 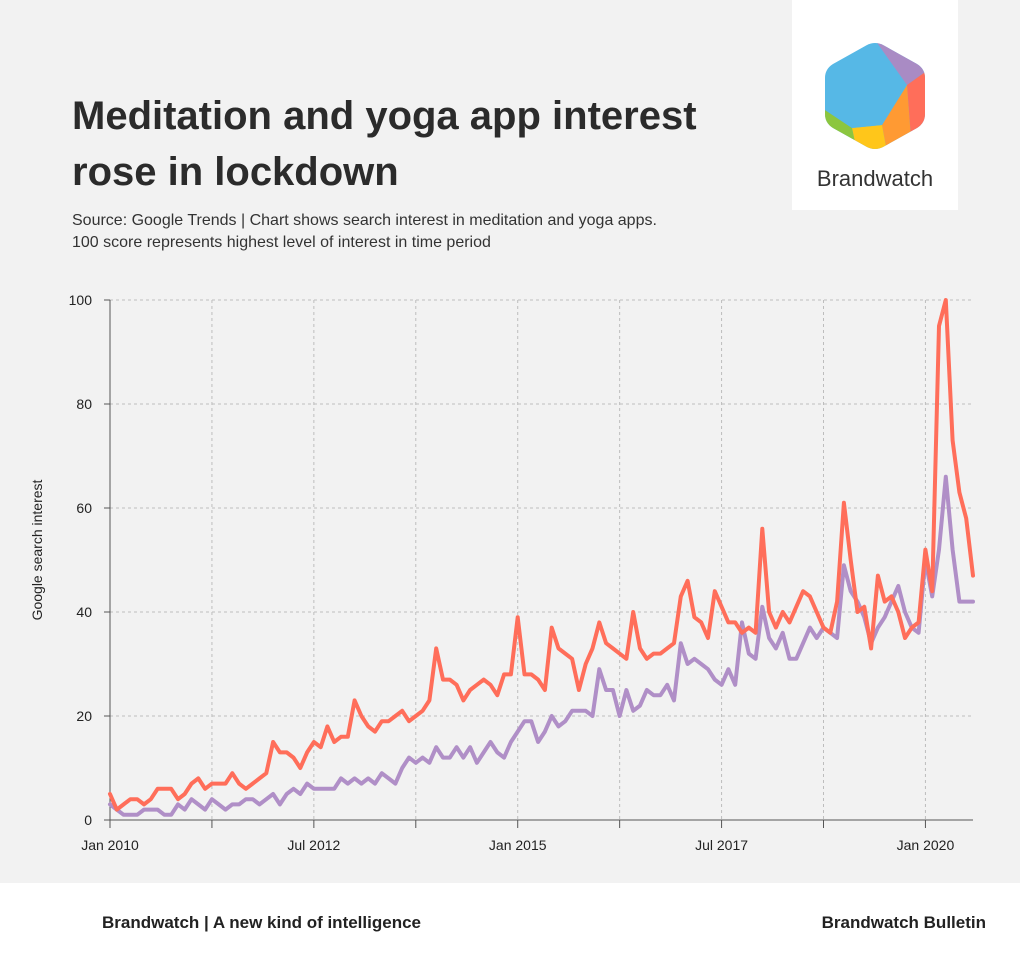 What do you see at coordinates (313, 845) in the screenshot?
I see `x-tick-label: Jul 2012` at bounding box center [313, 845].